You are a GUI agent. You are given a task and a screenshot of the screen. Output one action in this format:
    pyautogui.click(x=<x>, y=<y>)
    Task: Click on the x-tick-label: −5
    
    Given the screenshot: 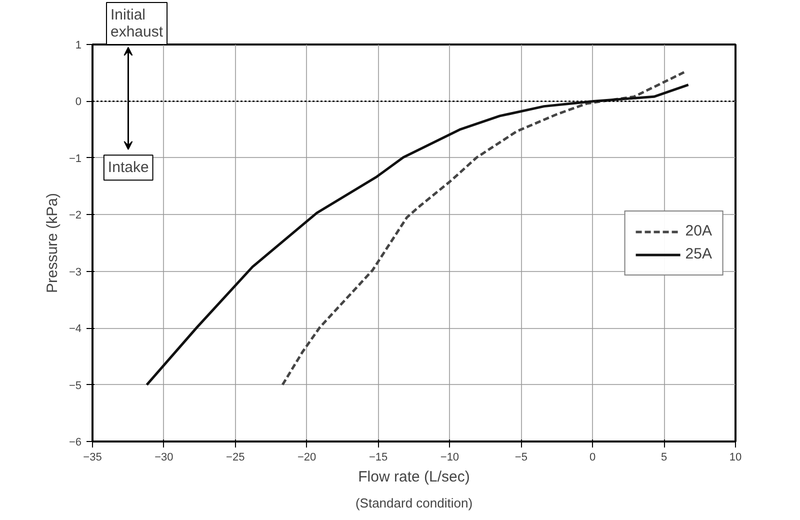 What is the action you would take?
    pyautogui.click(x=521, y=458)
    